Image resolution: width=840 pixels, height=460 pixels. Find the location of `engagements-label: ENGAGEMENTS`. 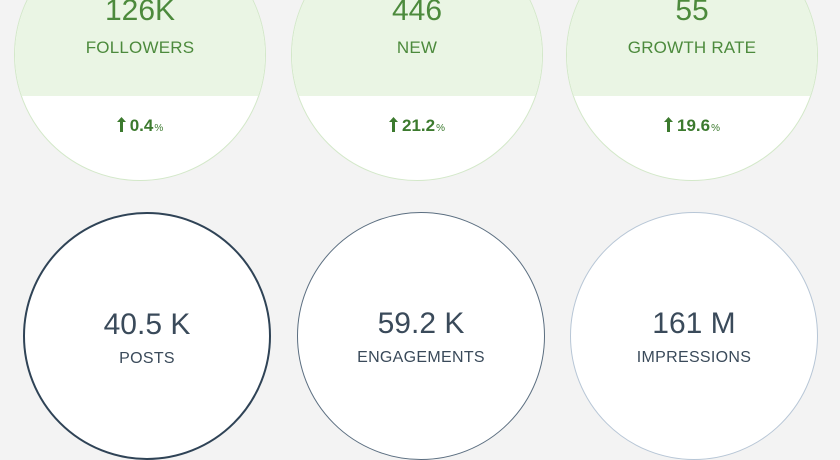

engagements-label: ENGAGEMENTS is located at coordinates (421, 357).